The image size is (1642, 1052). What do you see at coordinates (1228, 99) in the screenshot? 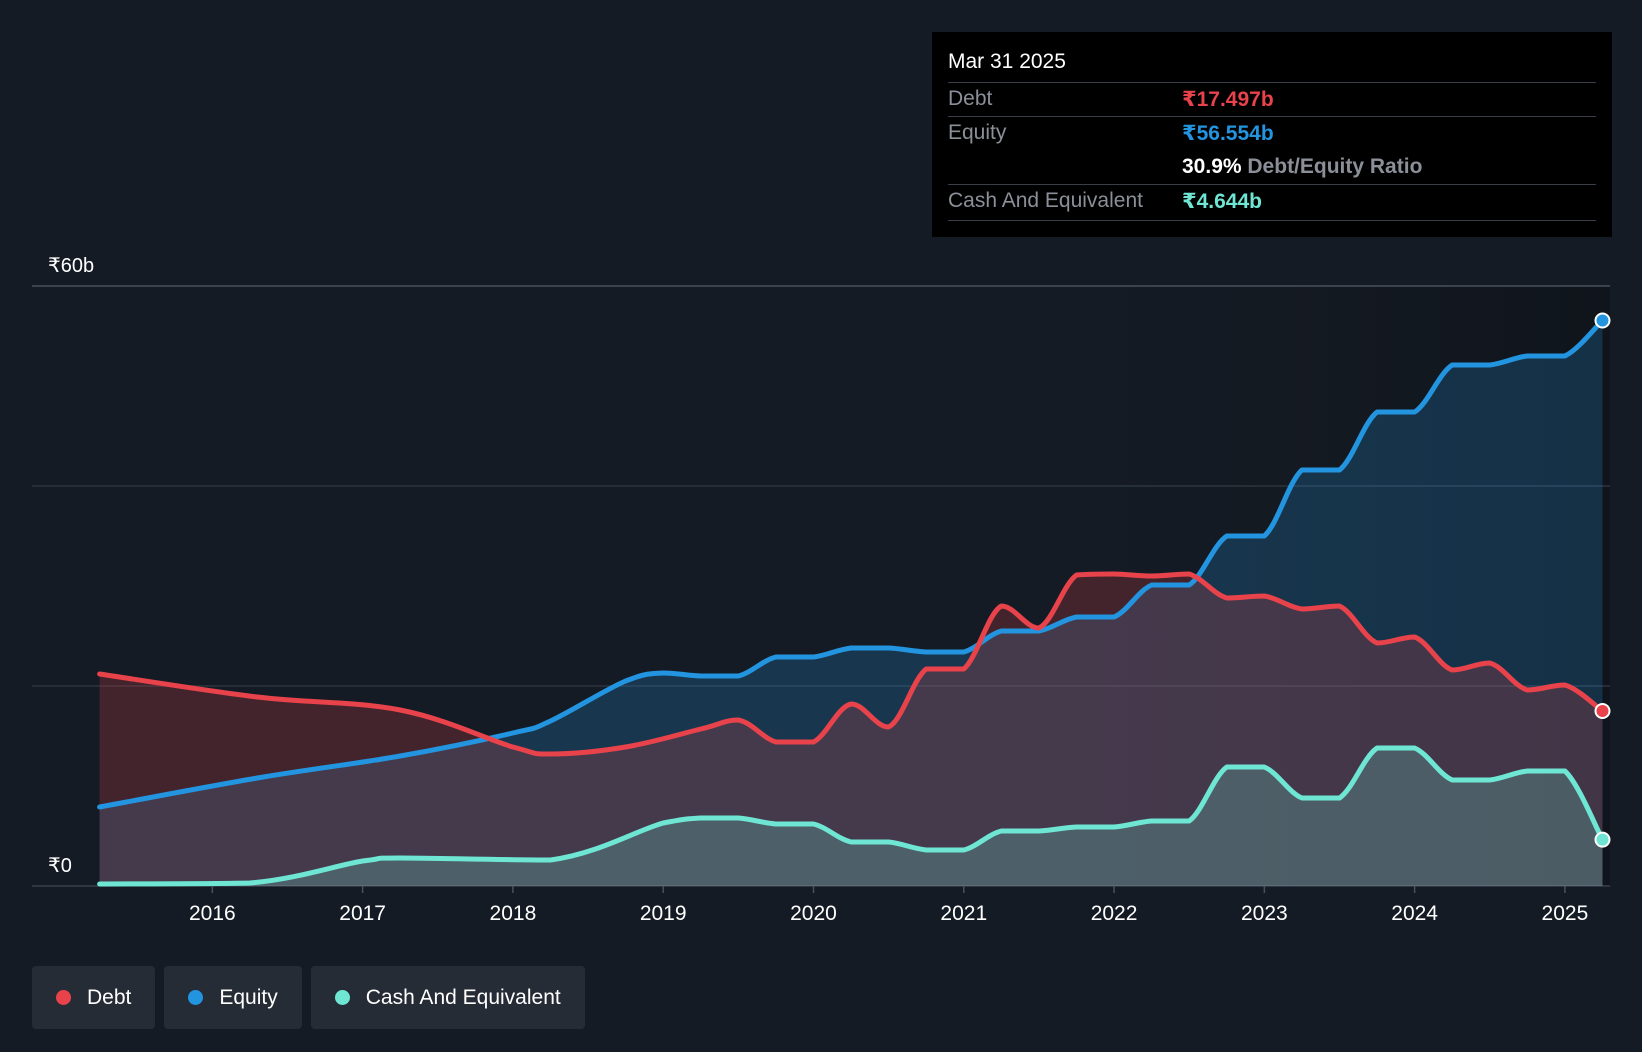
I see `tooltip-debt-value: ₹17.497b` at bounding box center [1228, 99].